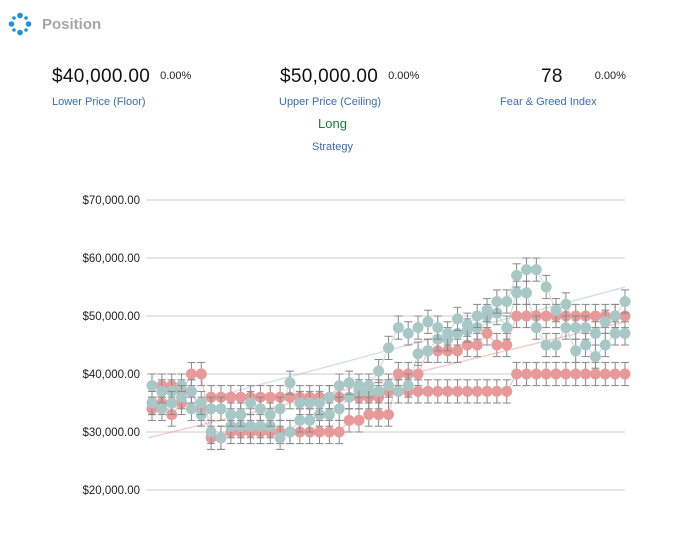 Image resolution: width=696 pixels, height=535 pixels. I want to click on floor-price-change: 0.00%, so click(176, 76).